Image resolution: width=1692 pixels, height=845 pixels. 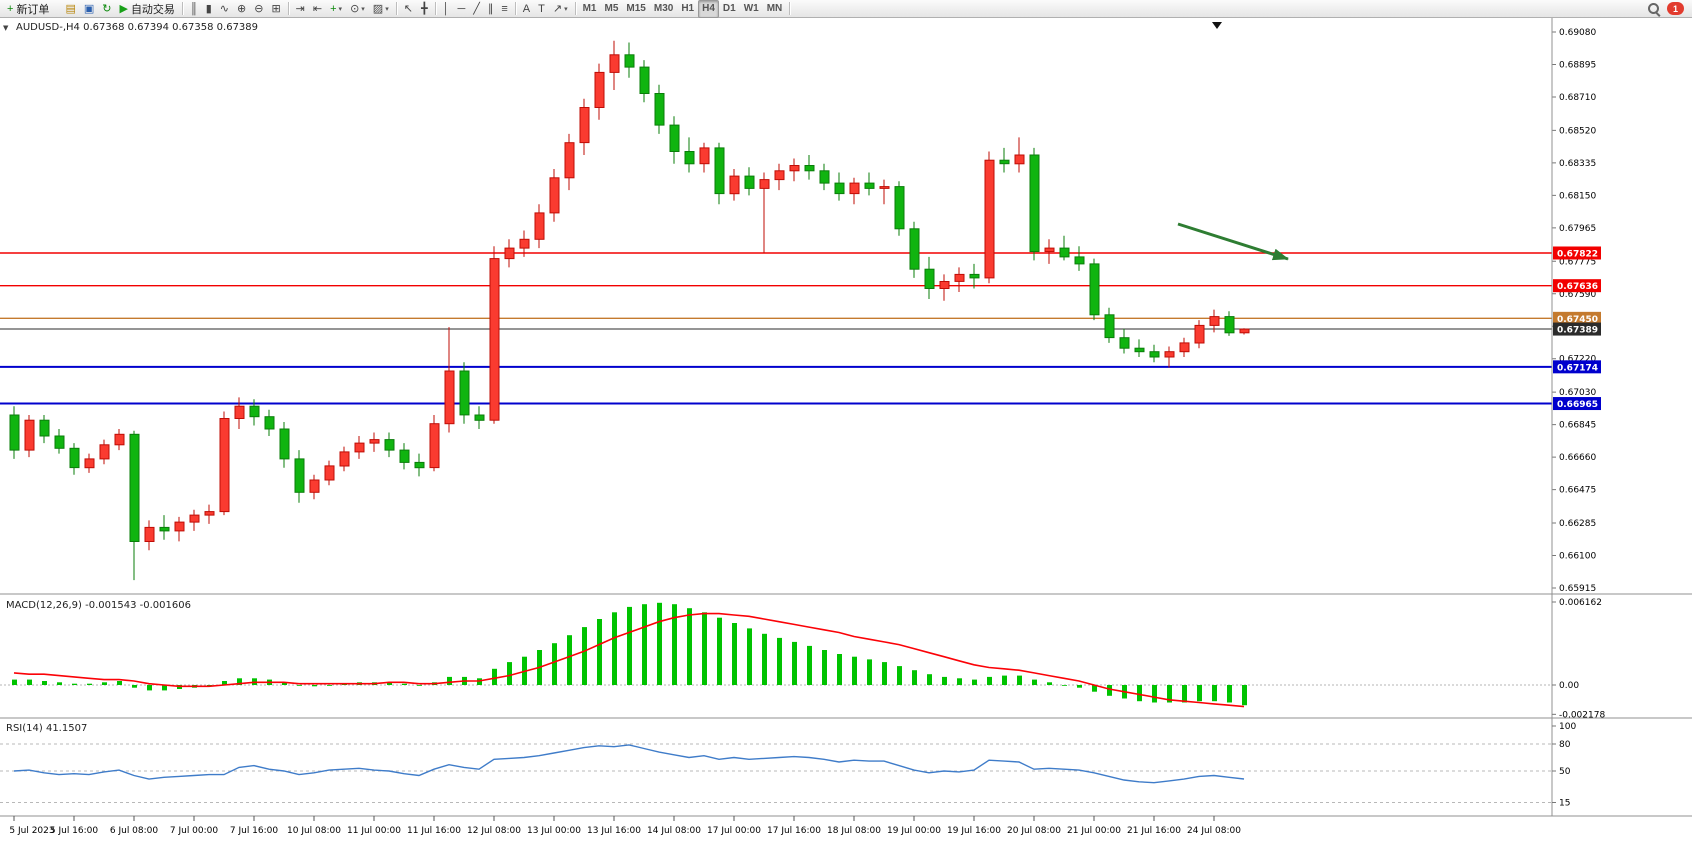 What do you see at coordinates (241, 9) in the screenshot?
I see `zoom-in-button: ⊕` at bounding box center [241, 9].